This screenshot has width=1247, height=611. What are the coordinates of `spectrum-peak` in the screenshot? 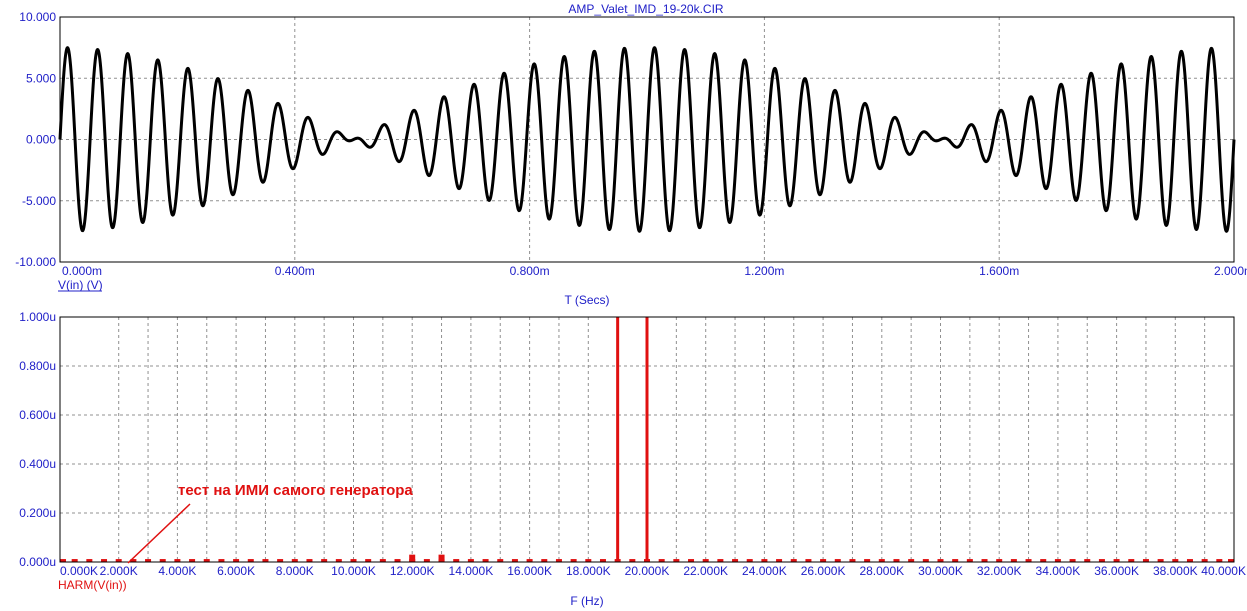 It's located at (647, 439).